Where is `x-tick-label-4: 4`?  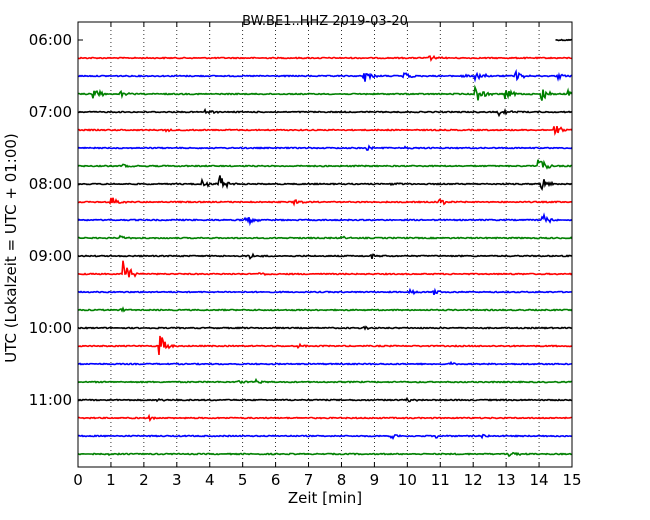 x-tick-label-4: 4 is located at coordinates (210, 480).